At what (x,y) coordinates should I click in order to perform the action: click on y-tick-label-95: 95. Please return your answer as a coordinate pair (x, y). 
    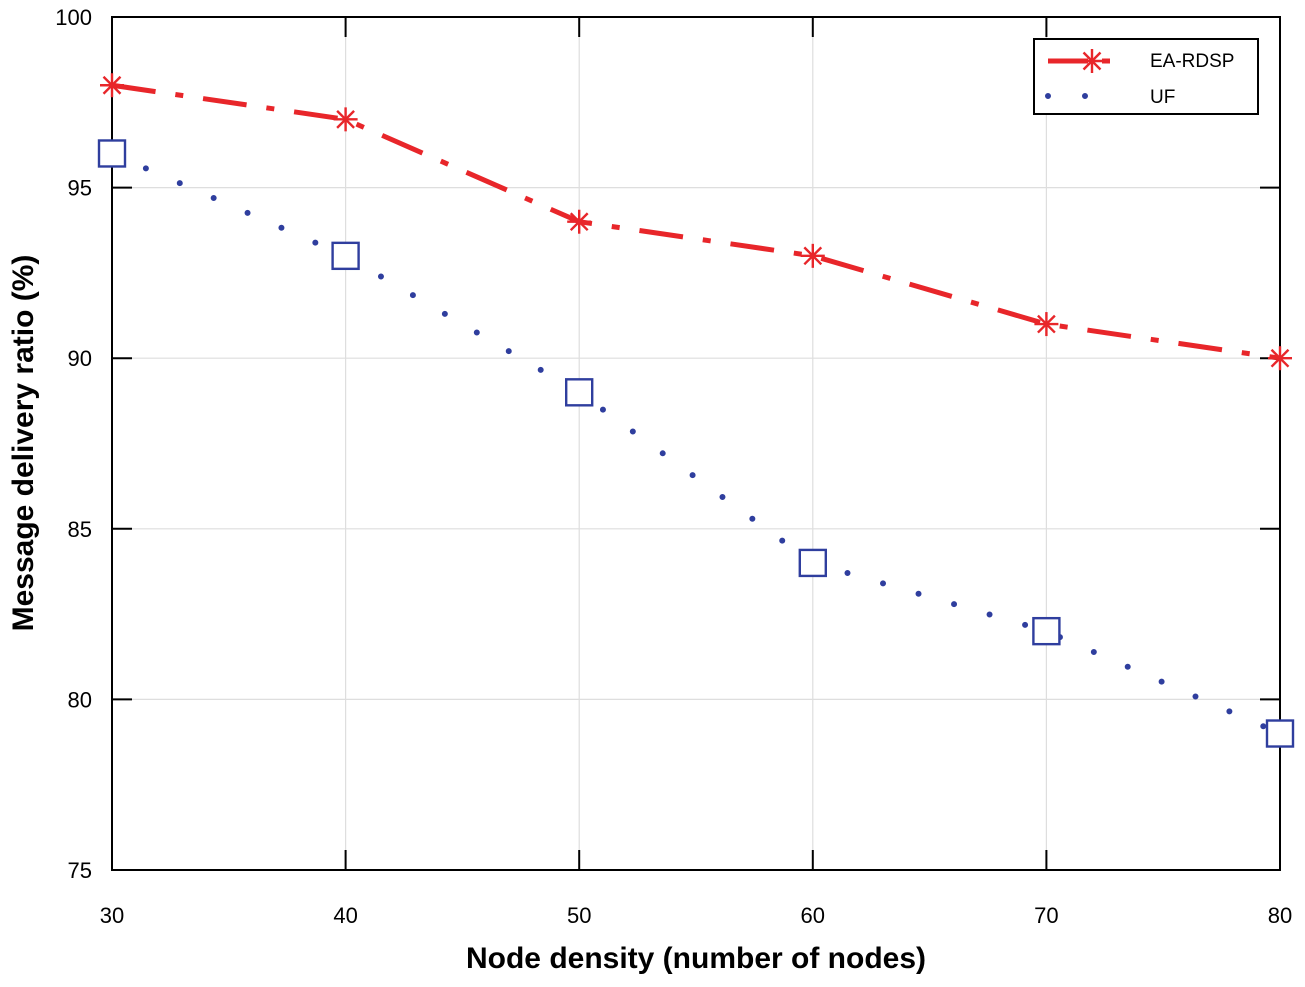
    Looking at the image, I should click on (80, 188).